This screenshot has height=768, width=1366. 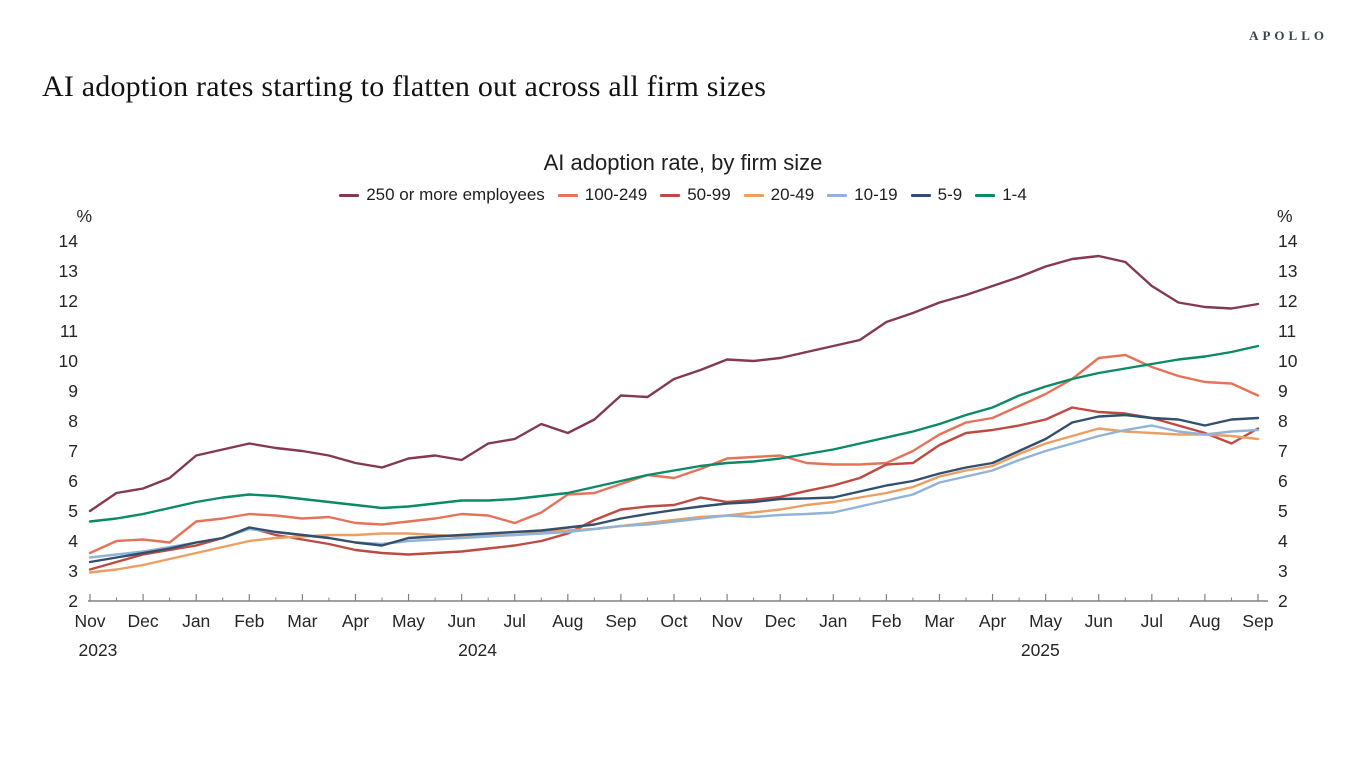 What do you see at coordinates (1288, 241) in the screenshot?
I see `y-tick-label-right: 14` at bounding box center [1288, 241].